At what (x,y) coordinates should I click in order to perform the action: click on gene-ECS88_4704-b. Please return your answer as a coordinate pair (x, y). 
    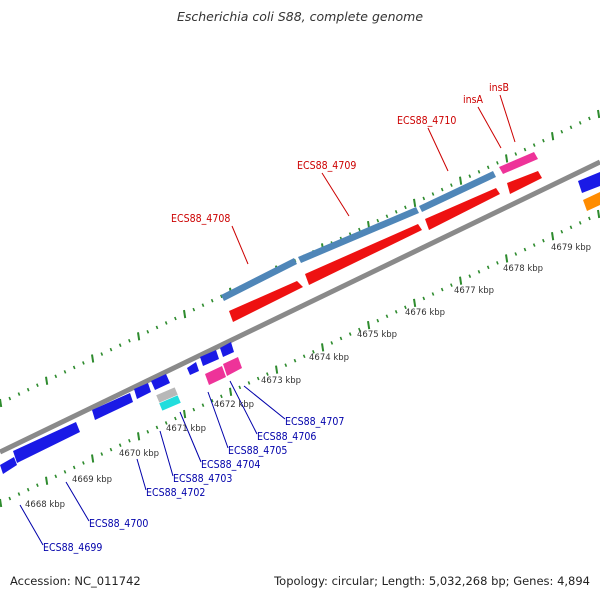
    Looking at the image, I should click on (167, 395).